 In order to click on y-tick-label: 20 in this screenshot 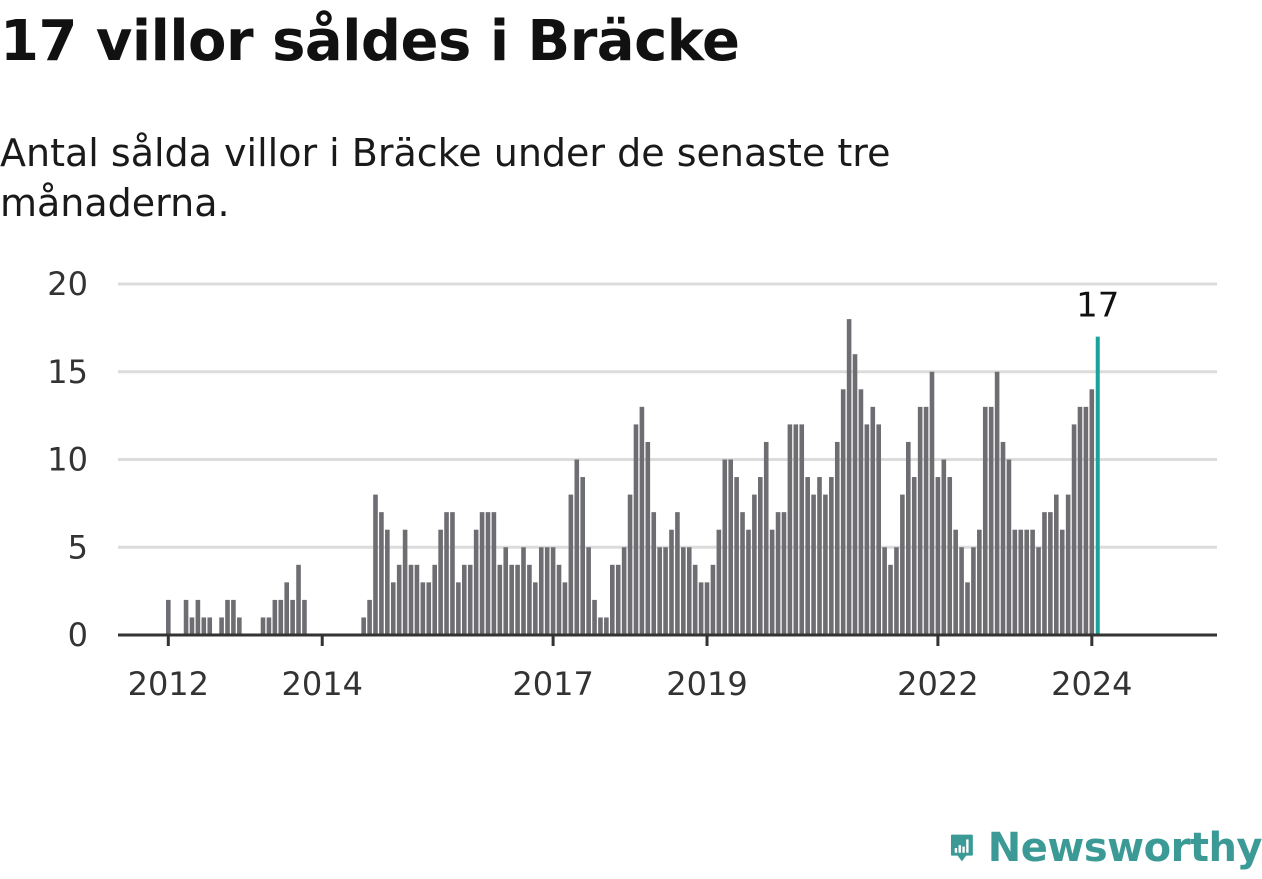, I will do `click(67, 284)`.